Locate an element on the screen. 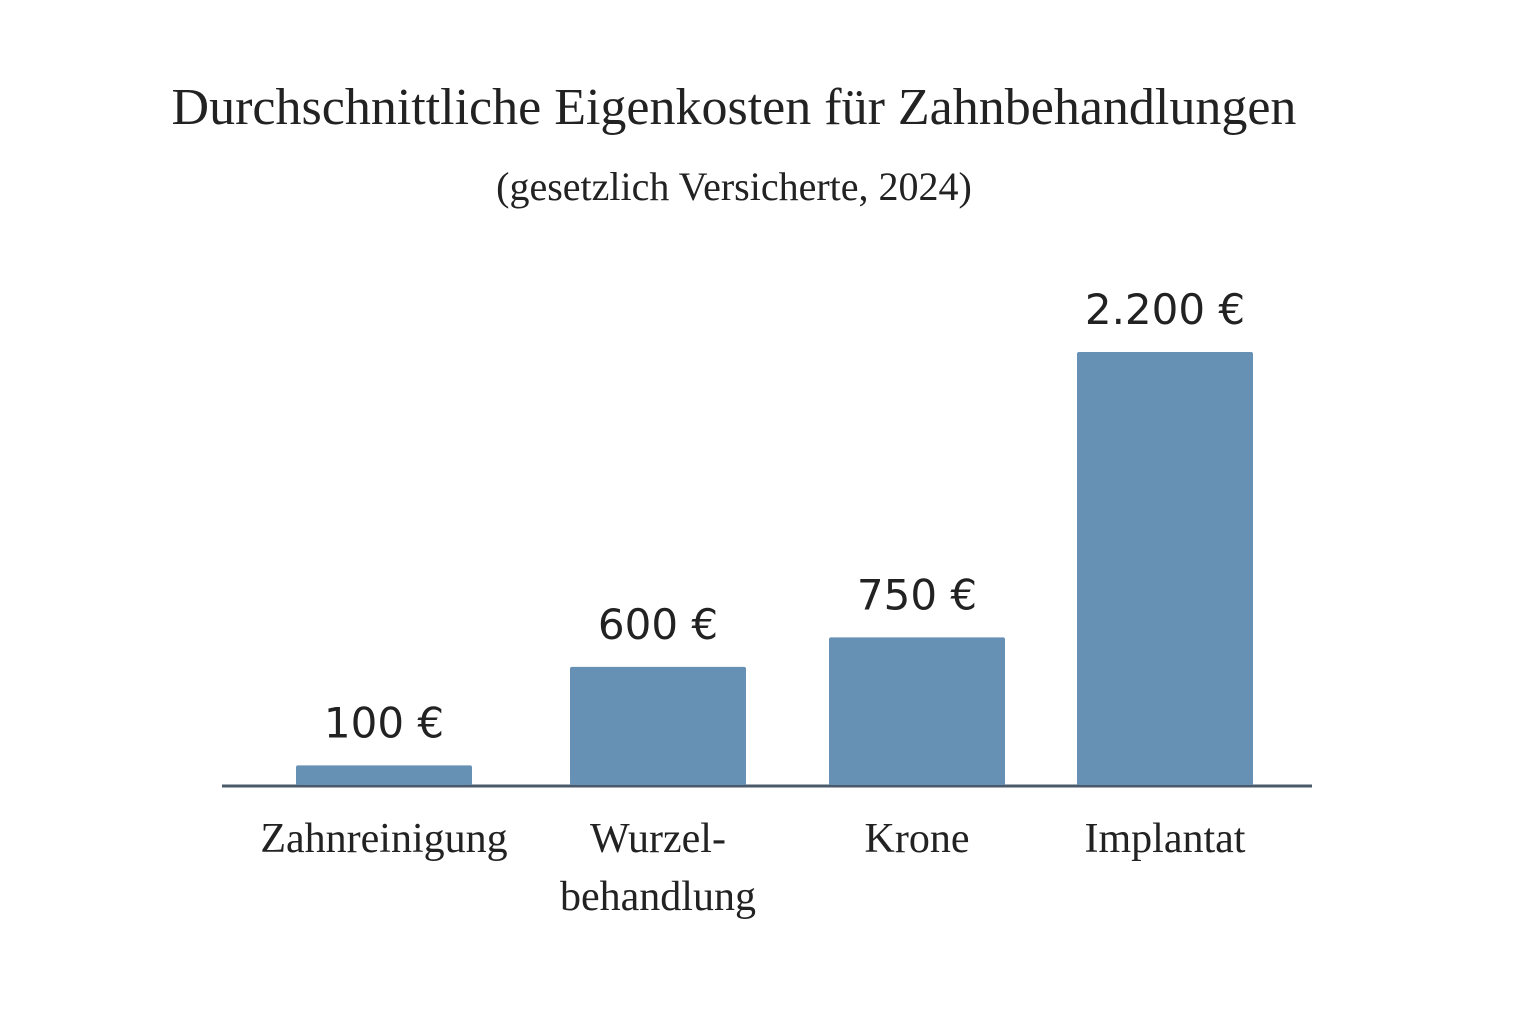 The image size is (1536, 1024). x-tick-label: Implantat is located at coordinates (1165, 839).